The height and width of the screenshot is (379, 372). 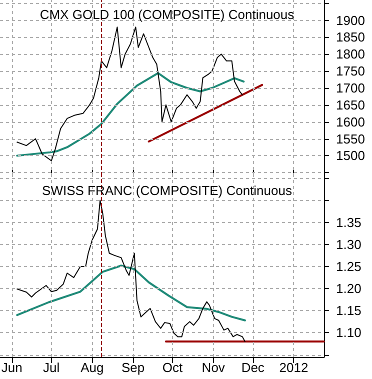 I want to click on y-tick-label: 1750, so click(x=350, y=71).